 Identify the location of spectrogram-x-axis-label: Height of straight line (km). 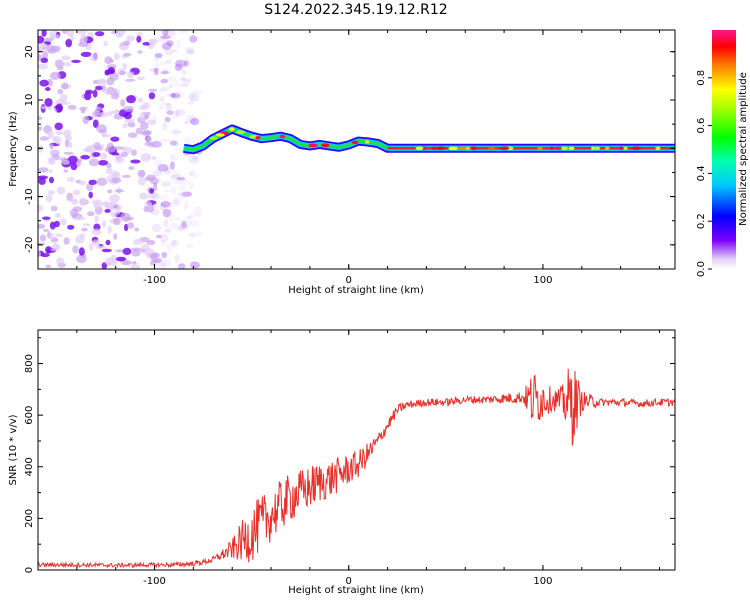
(356, 290).